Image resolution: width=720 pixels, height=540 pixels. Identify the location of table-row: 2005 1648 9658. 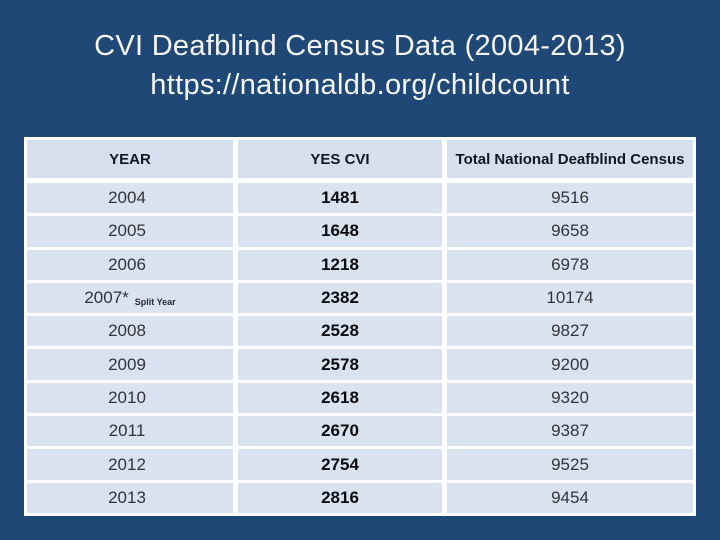
(360, 231).